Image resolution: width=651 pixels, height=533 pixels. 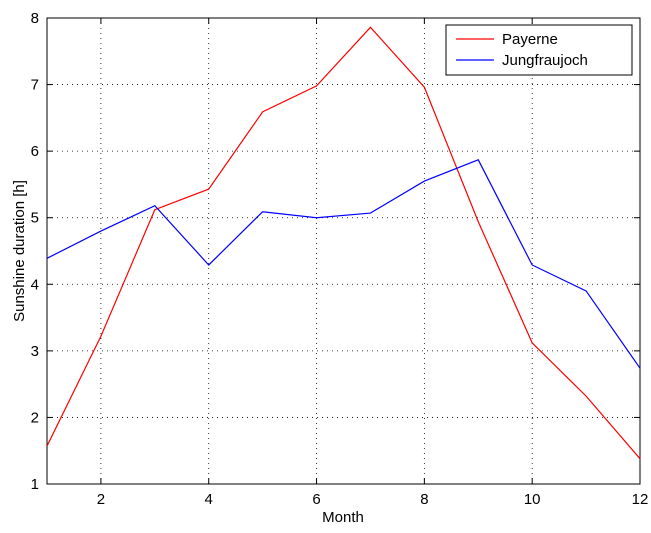 What do you see at coordinates (35, 417) in the screenshot?
I see `y-tick-label: 2` at bounding box center [35, 417].